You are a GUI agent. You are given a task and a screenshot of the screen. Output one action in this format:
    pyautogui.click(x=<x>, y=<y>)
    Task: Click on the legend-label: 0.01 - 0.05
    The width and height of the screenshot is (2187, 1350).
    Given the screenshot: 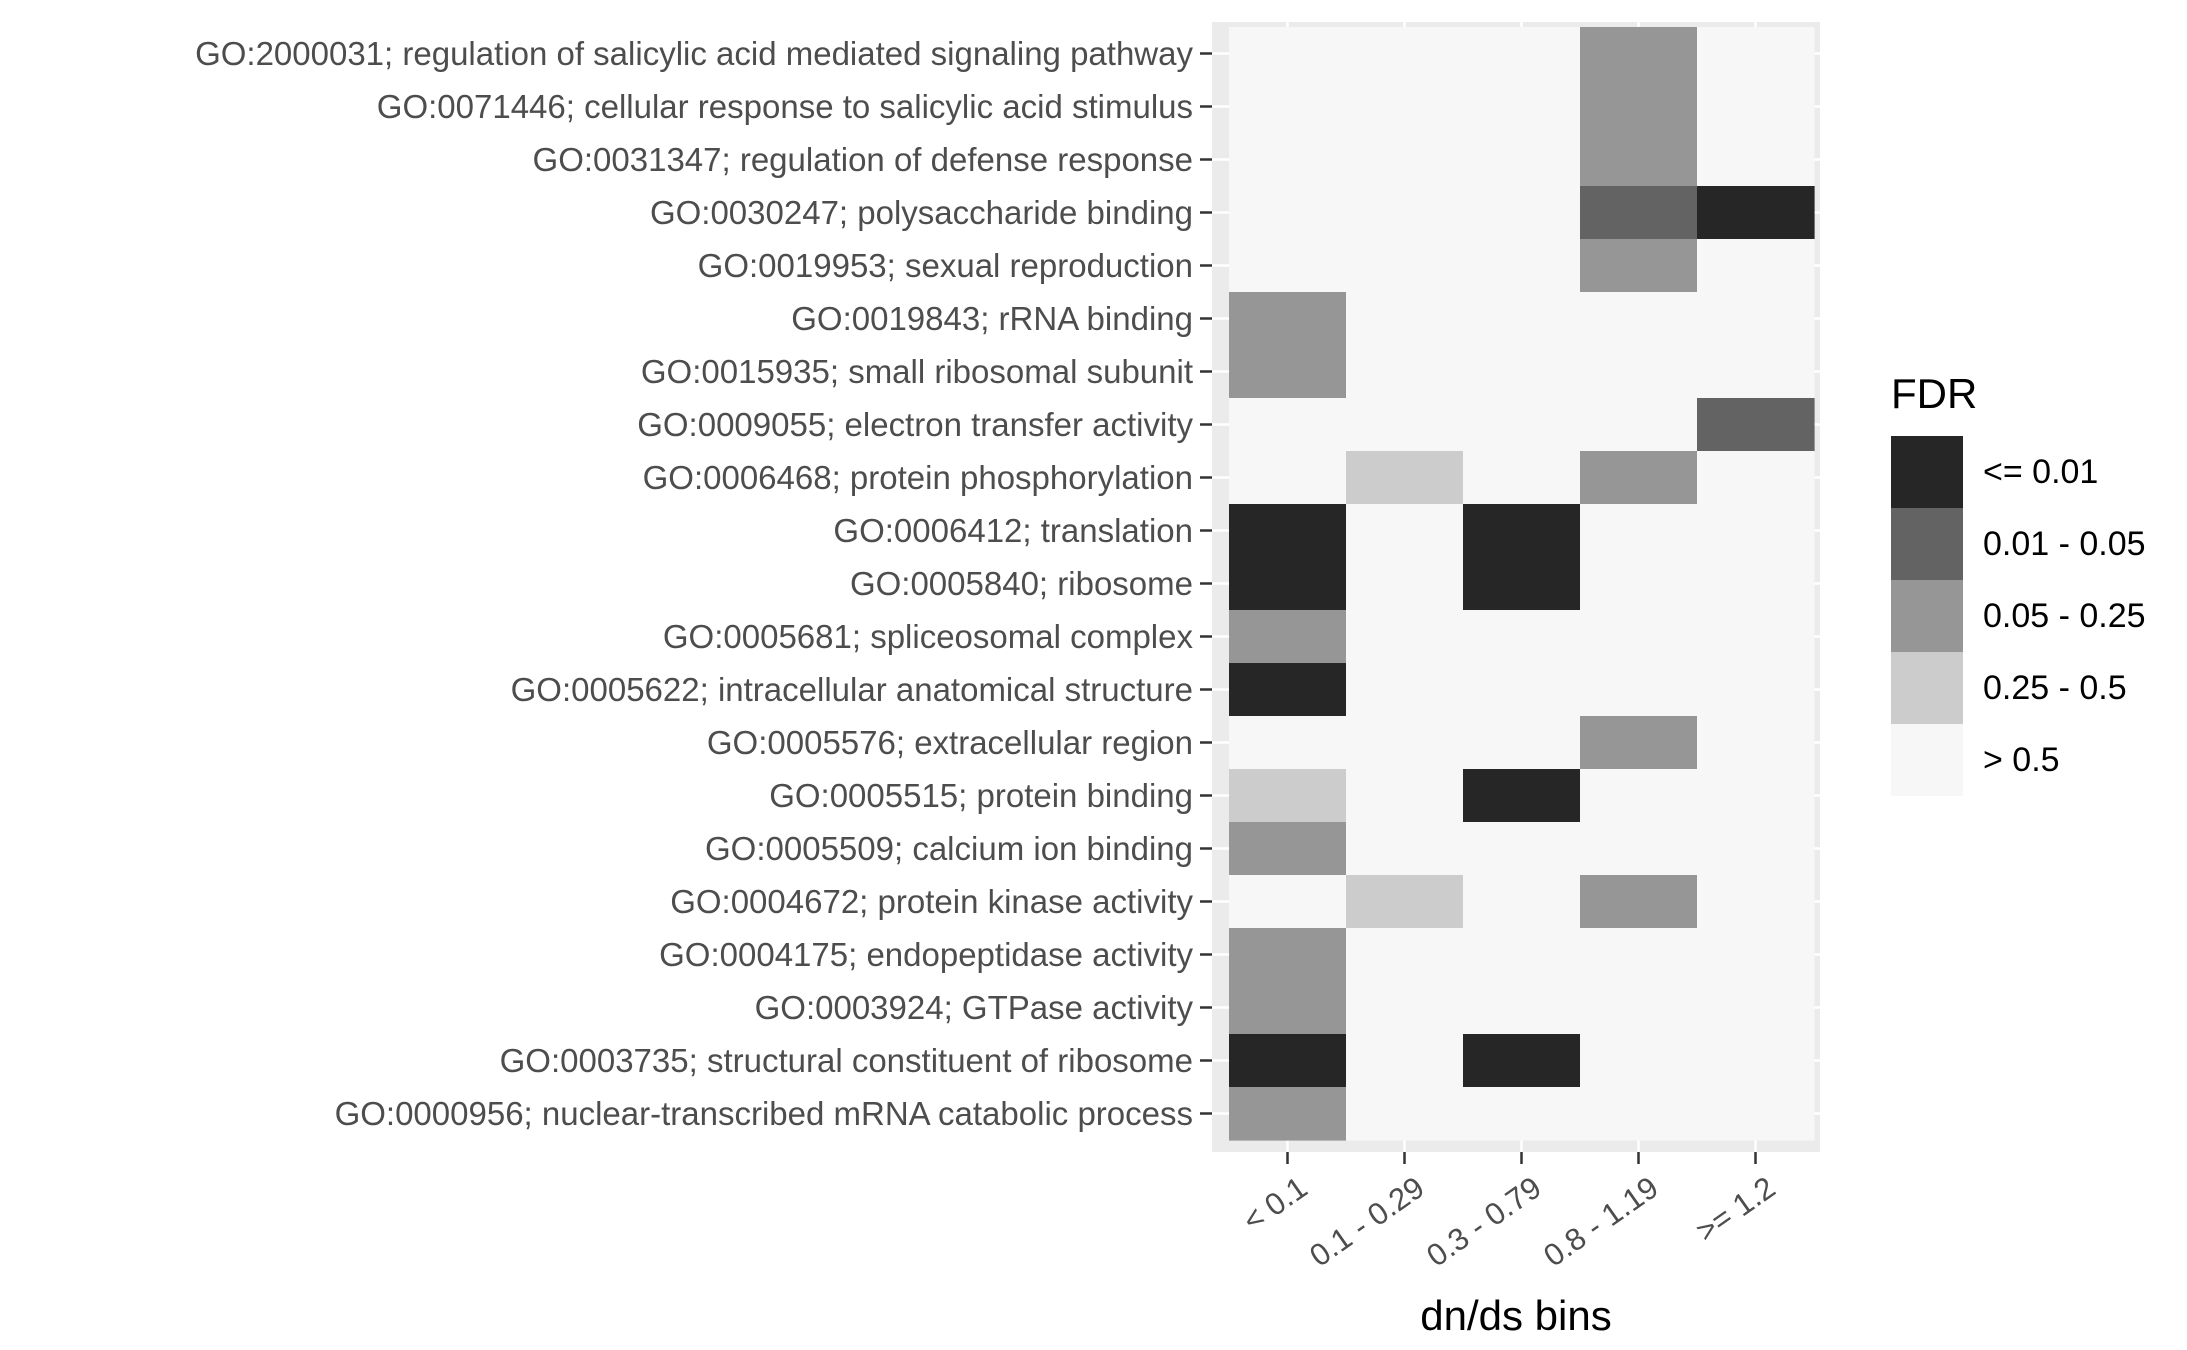 What is the action you would take?
    pyautogui.click(x=2064, y=544)
    